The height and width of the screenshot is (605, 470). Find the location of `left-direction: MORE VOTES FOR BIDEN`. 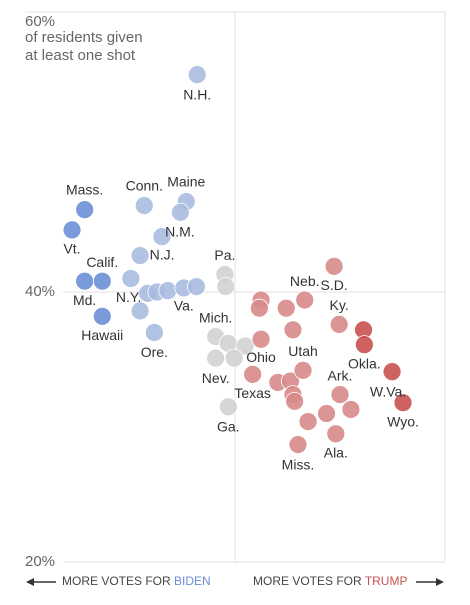

left-direction: MORE VOTES FOR BIDEN is located at coordinates (118, 581).